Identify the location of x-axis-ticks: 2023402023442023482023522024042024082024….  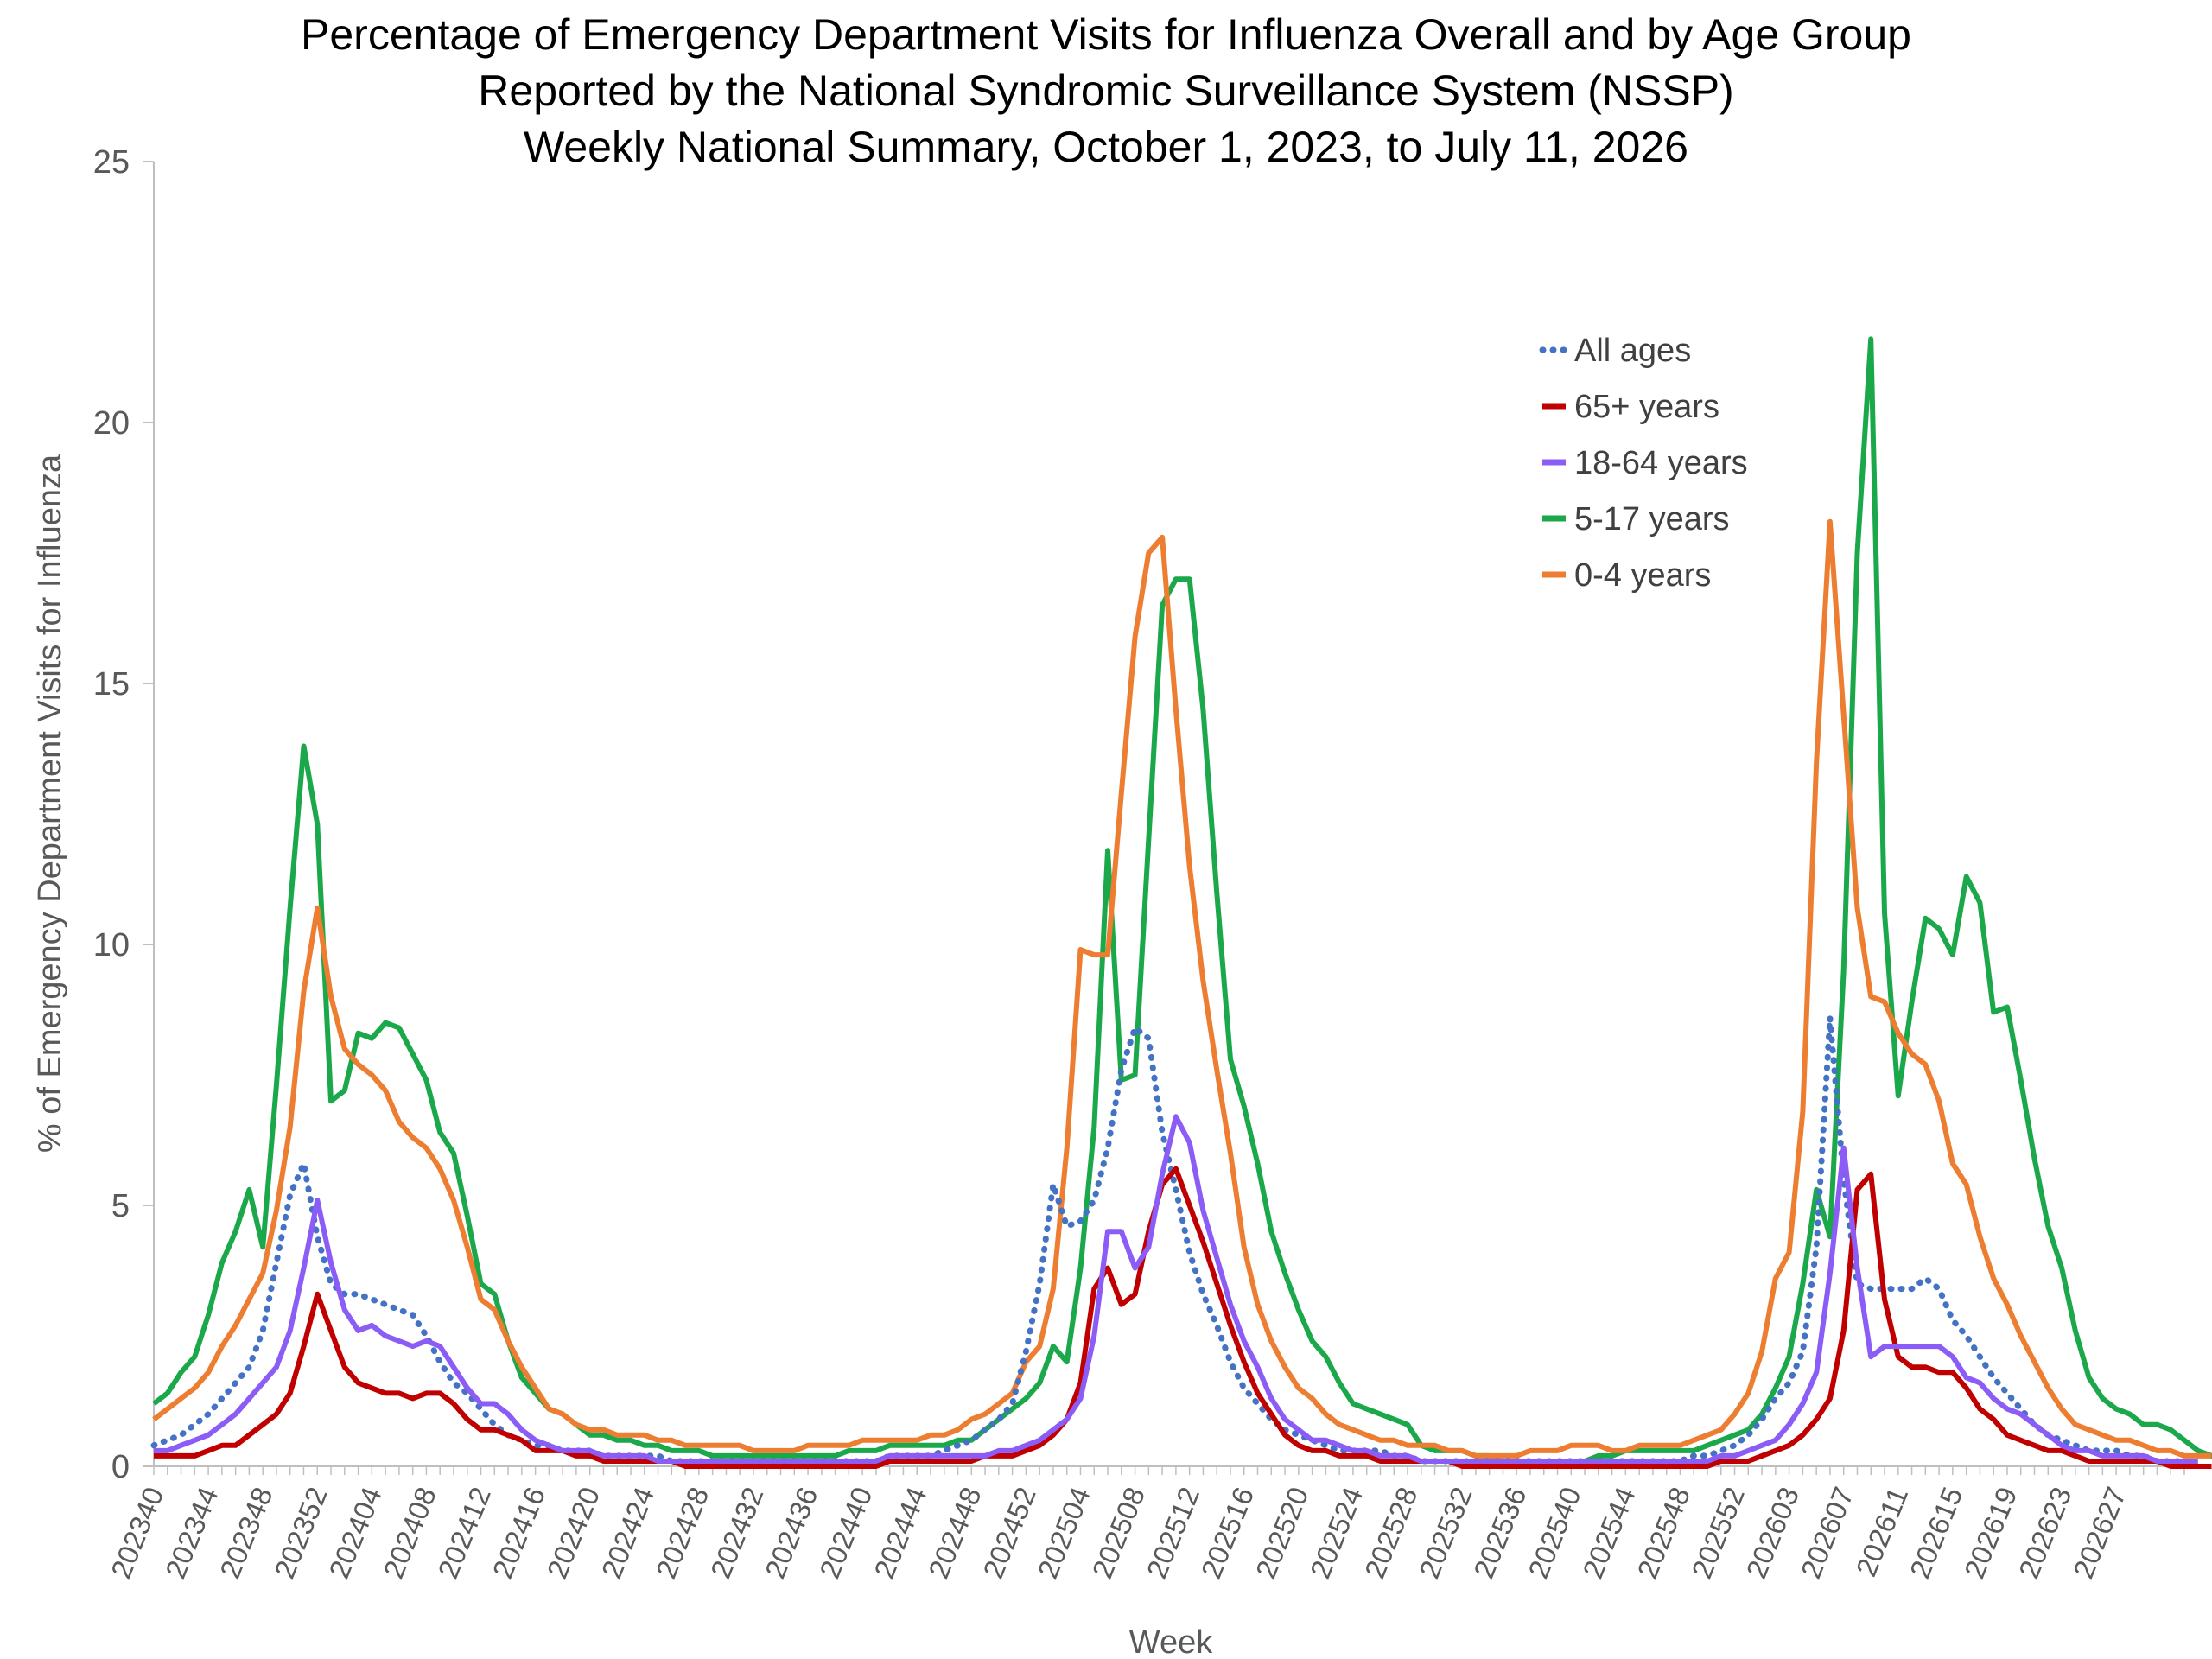
(1145, 1524).